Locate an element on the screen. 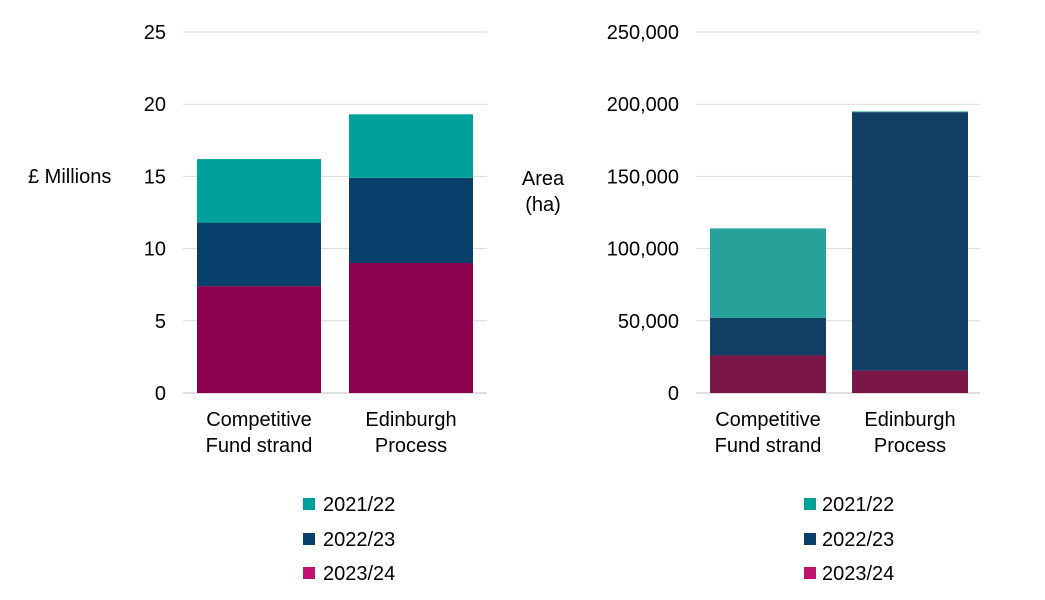 The width and height of the screenshot is (1045, 600). y-tick-label: 20 is located at coordinates (155, 105).